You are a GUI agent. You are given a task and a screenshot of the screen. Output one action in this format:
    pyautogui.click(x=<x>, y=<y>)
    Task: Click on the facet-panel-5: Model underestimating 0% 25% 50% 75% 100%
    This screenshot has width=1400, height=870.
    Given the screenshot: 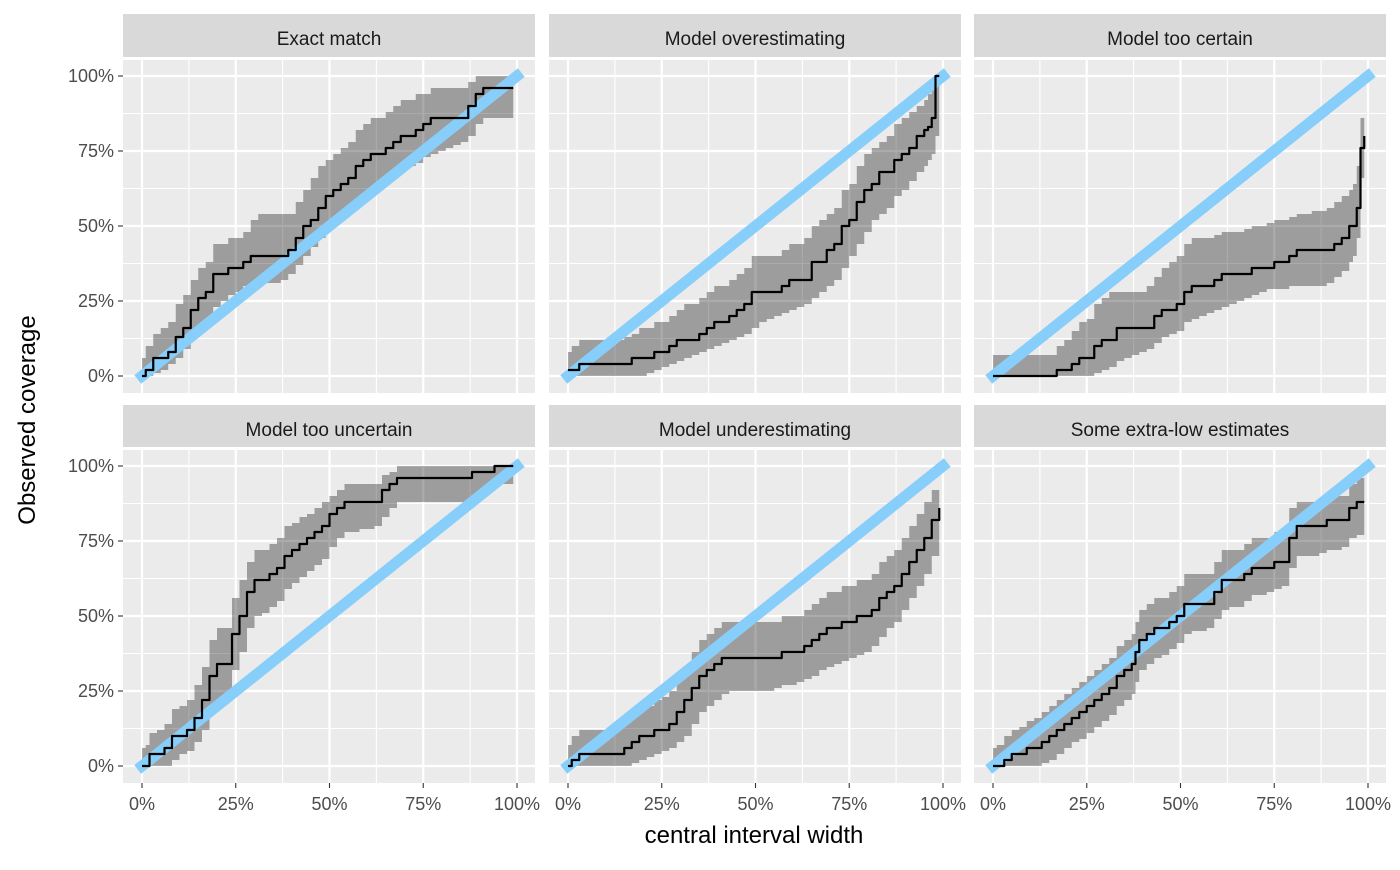 What is the action you would take?
    pyautogui.click(x=757, y=609)
    